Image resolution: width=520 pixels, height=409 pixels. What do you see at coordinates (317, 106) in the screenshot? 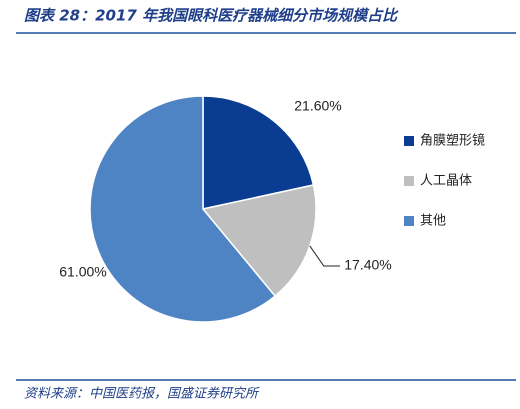
I see `data-label: 21.60%` at bounding box center [317, 106].